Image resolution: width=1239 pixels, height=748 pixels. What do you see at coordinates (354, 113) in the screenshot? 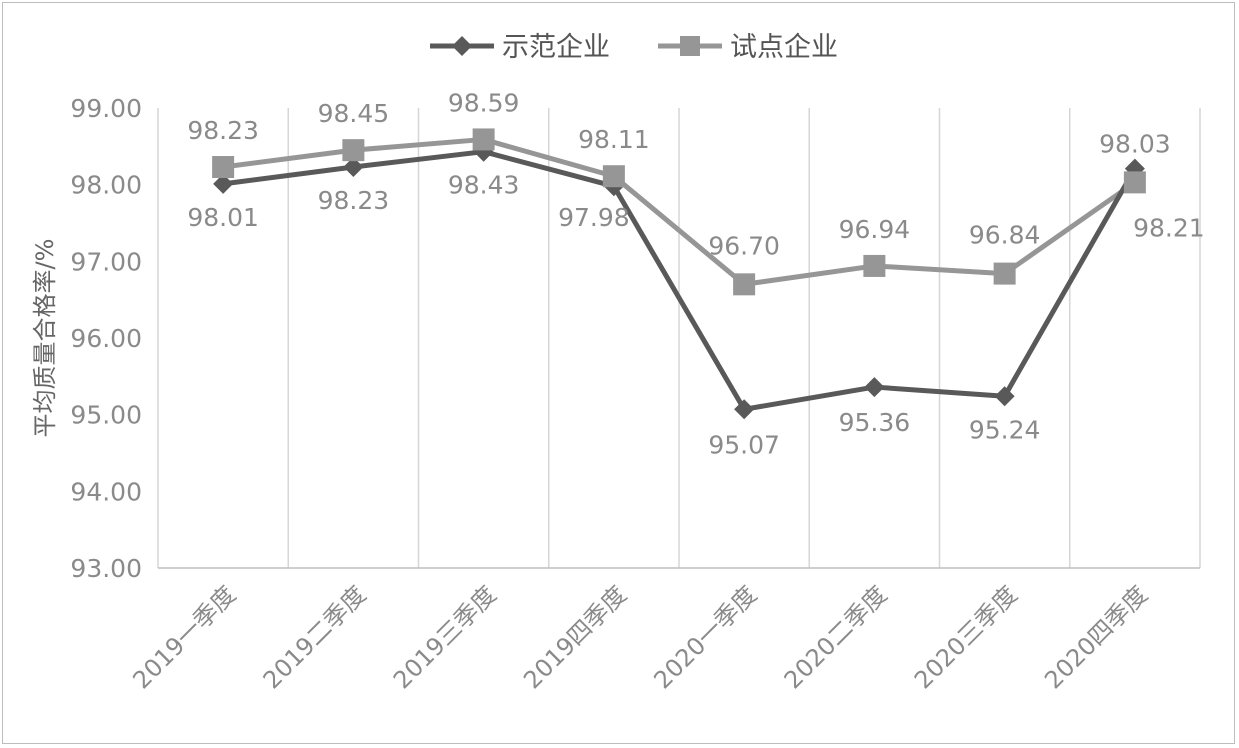
I see `data-label: 98.45` at bounding box center [354, 113].